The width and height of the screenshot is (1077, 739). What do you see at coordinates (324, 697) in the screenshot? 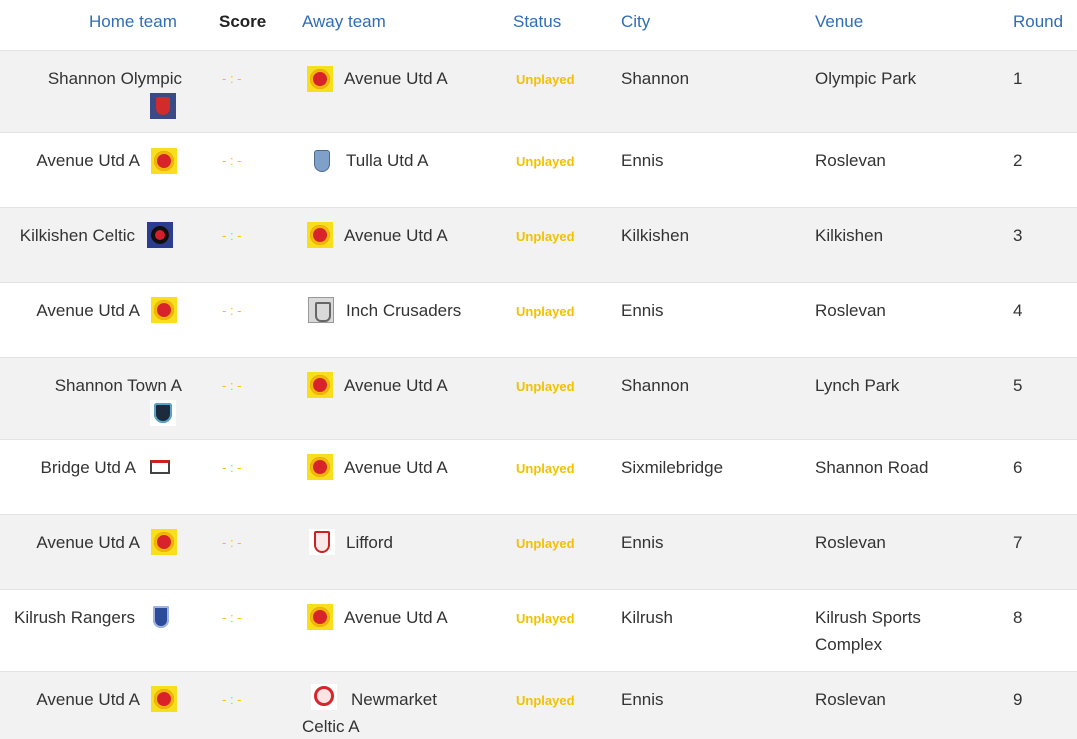
I see `newmarket-celtic-crest-icon` at bounding box center [324, 697].